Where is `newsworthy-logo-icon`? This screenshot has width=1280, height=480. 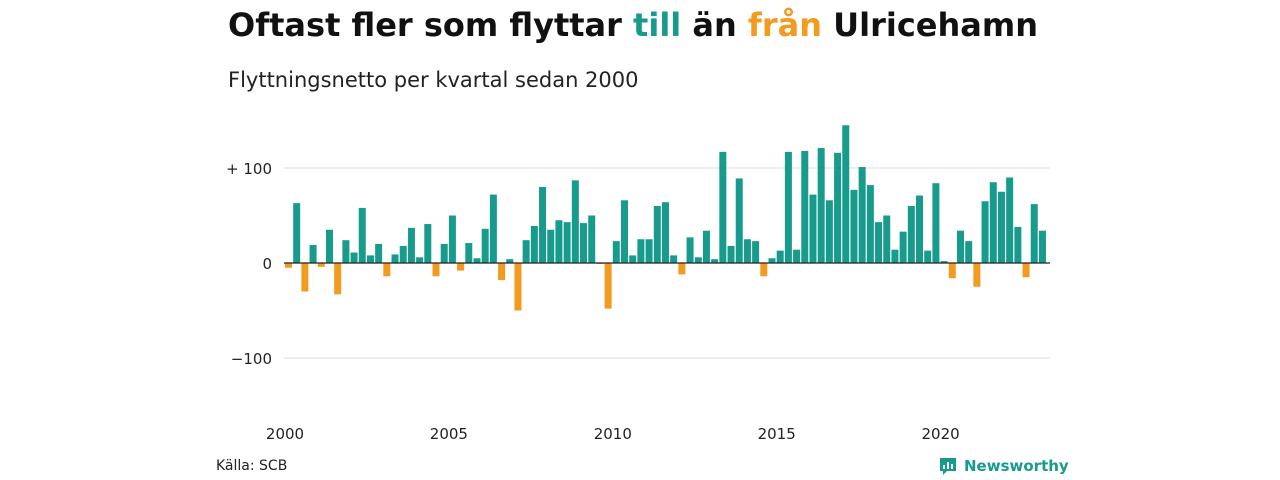
newsworthy-logo-icon is located at coordinates (948, 466).